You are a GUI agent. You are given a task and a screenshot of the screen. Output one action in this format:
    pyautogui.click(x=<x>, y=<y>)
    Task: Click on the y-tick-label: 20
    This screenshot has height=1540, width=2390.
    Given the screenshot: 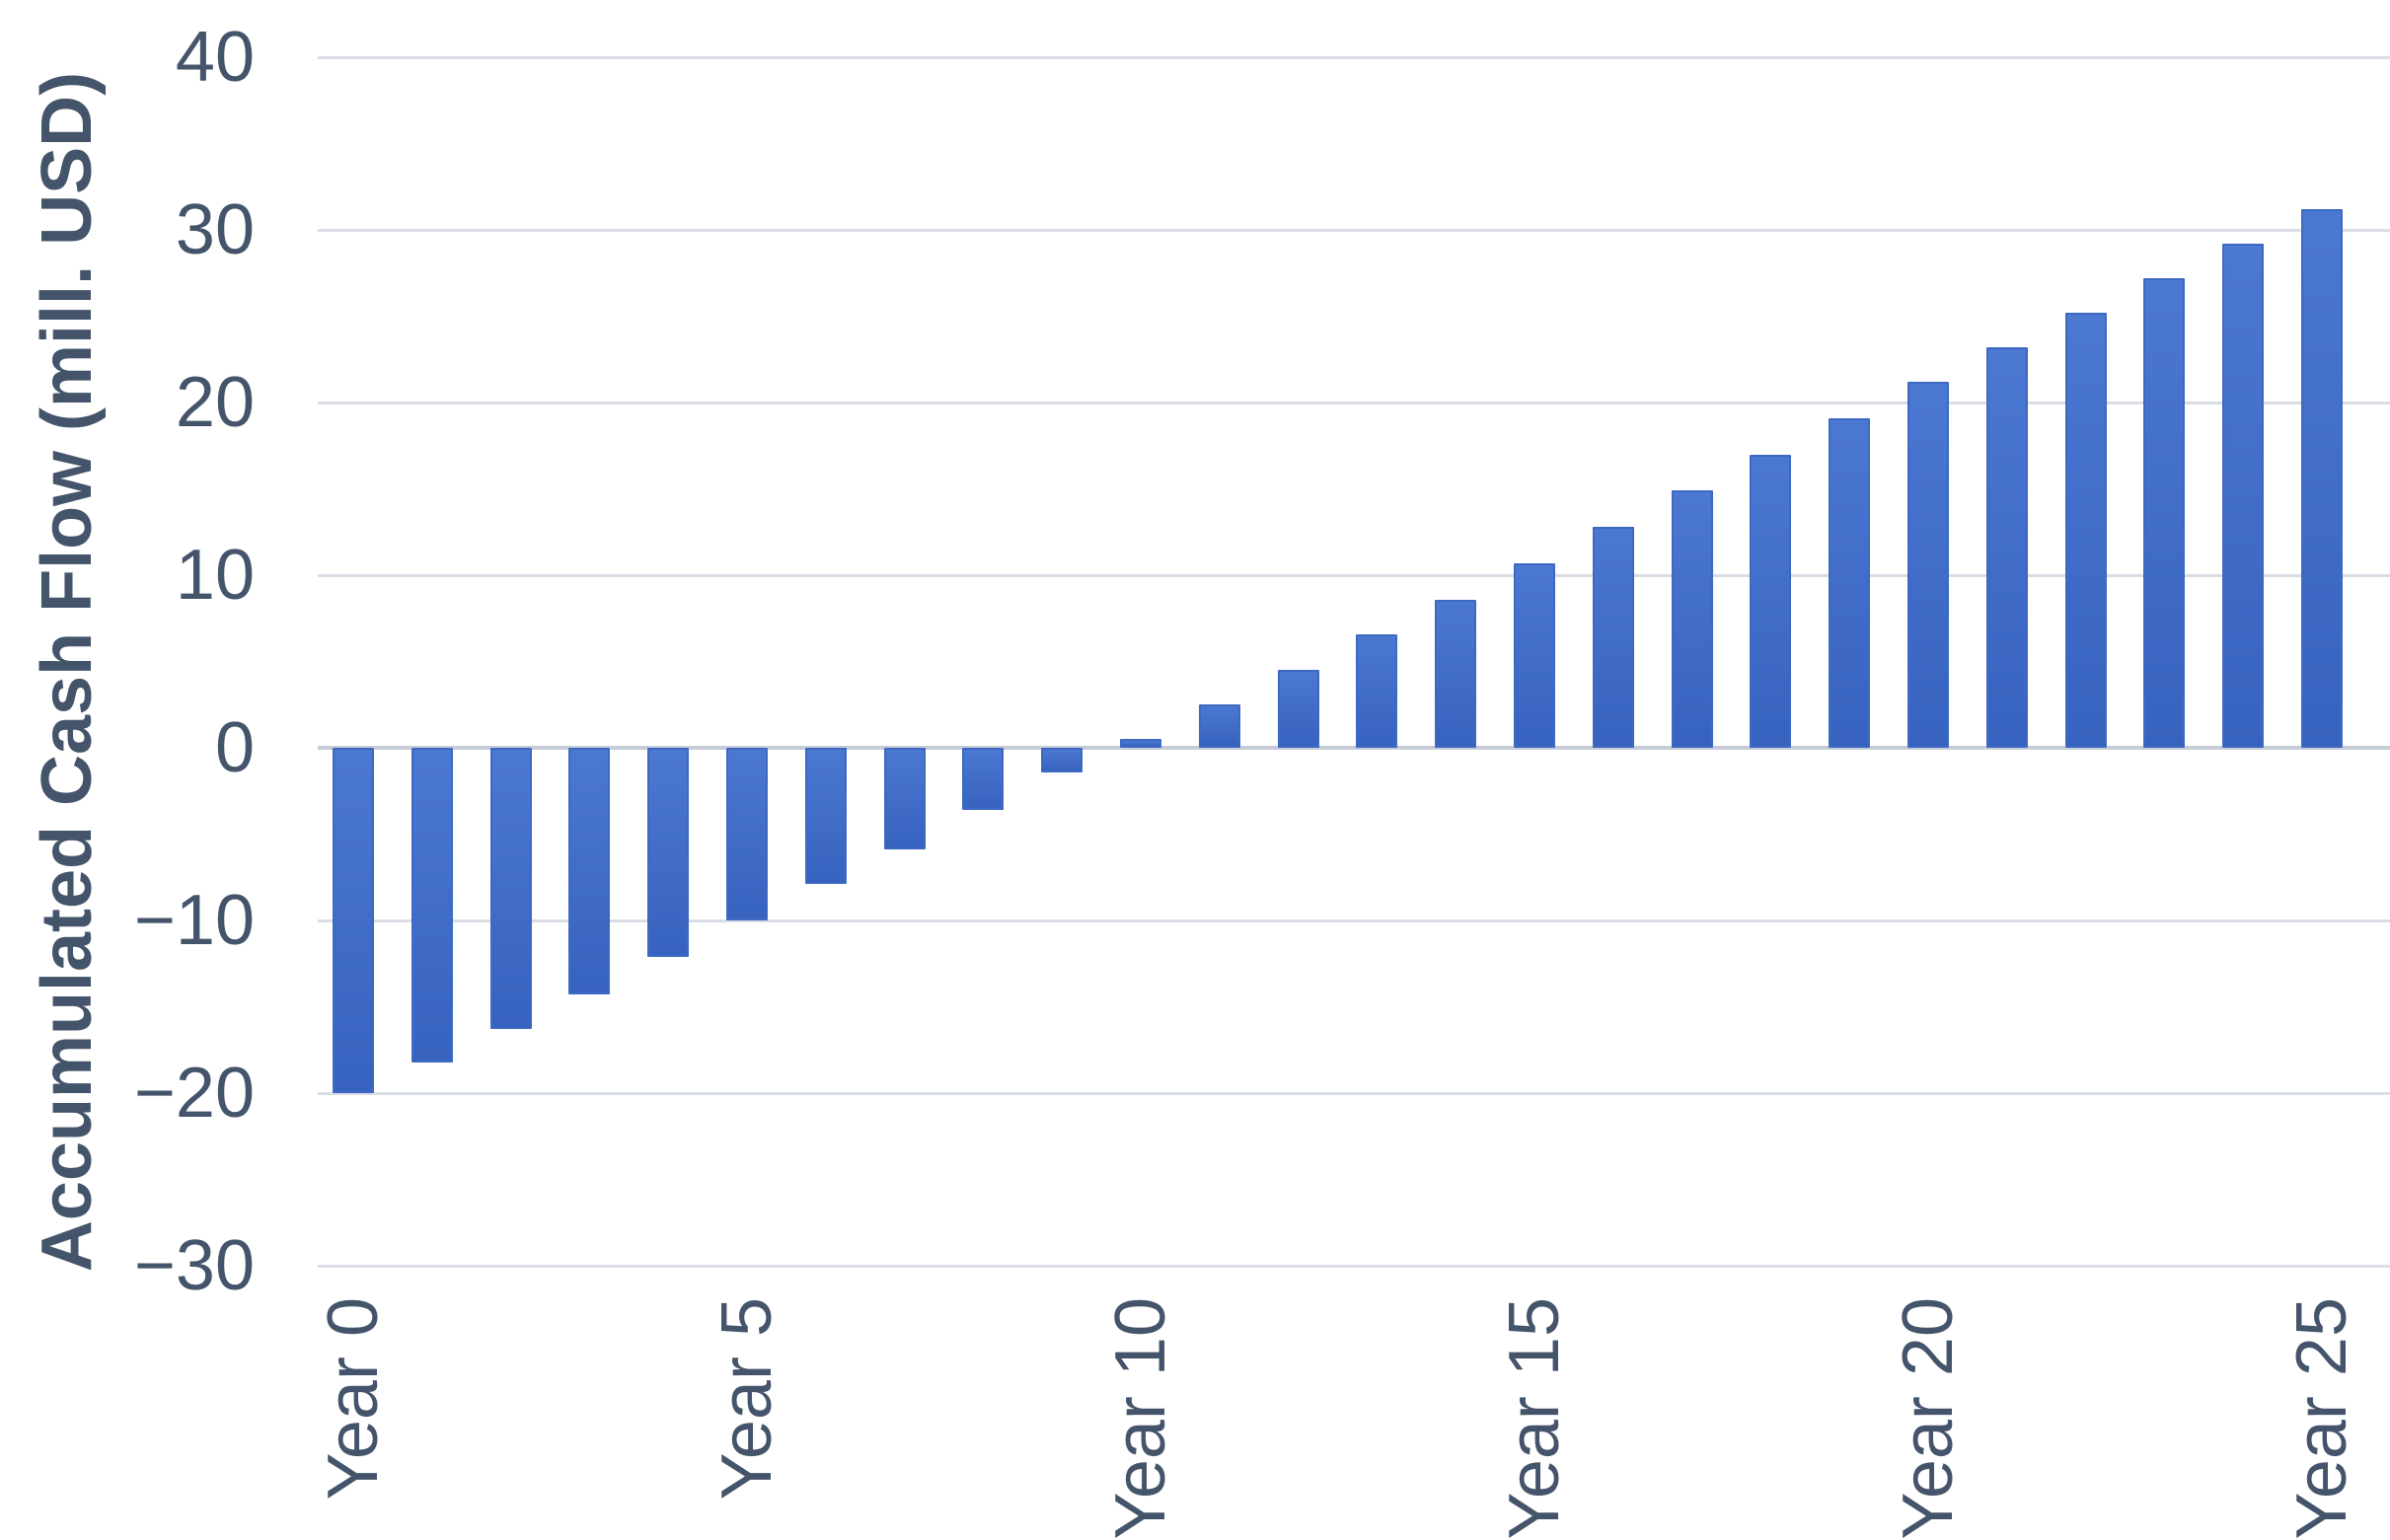 What is the action you would take?
    pyautogui.click(x=215, y=402)
    